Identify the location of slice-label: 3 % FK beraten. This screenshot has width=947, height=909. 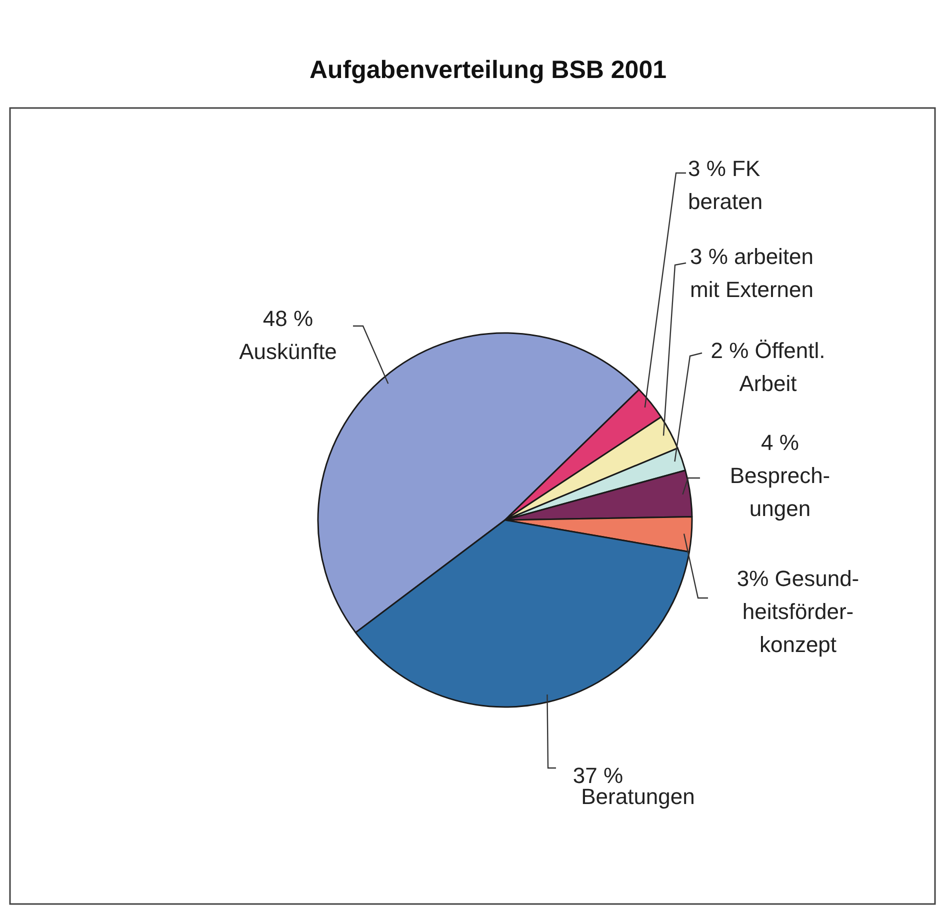
(725, 185).